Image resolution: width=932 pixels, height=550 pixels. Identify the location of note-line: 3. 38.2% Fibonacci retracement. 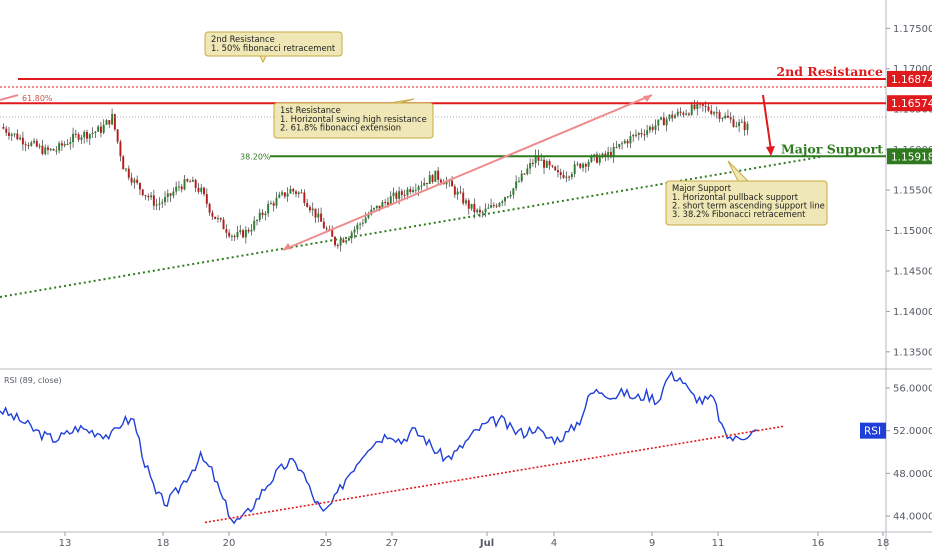
(739, 214).